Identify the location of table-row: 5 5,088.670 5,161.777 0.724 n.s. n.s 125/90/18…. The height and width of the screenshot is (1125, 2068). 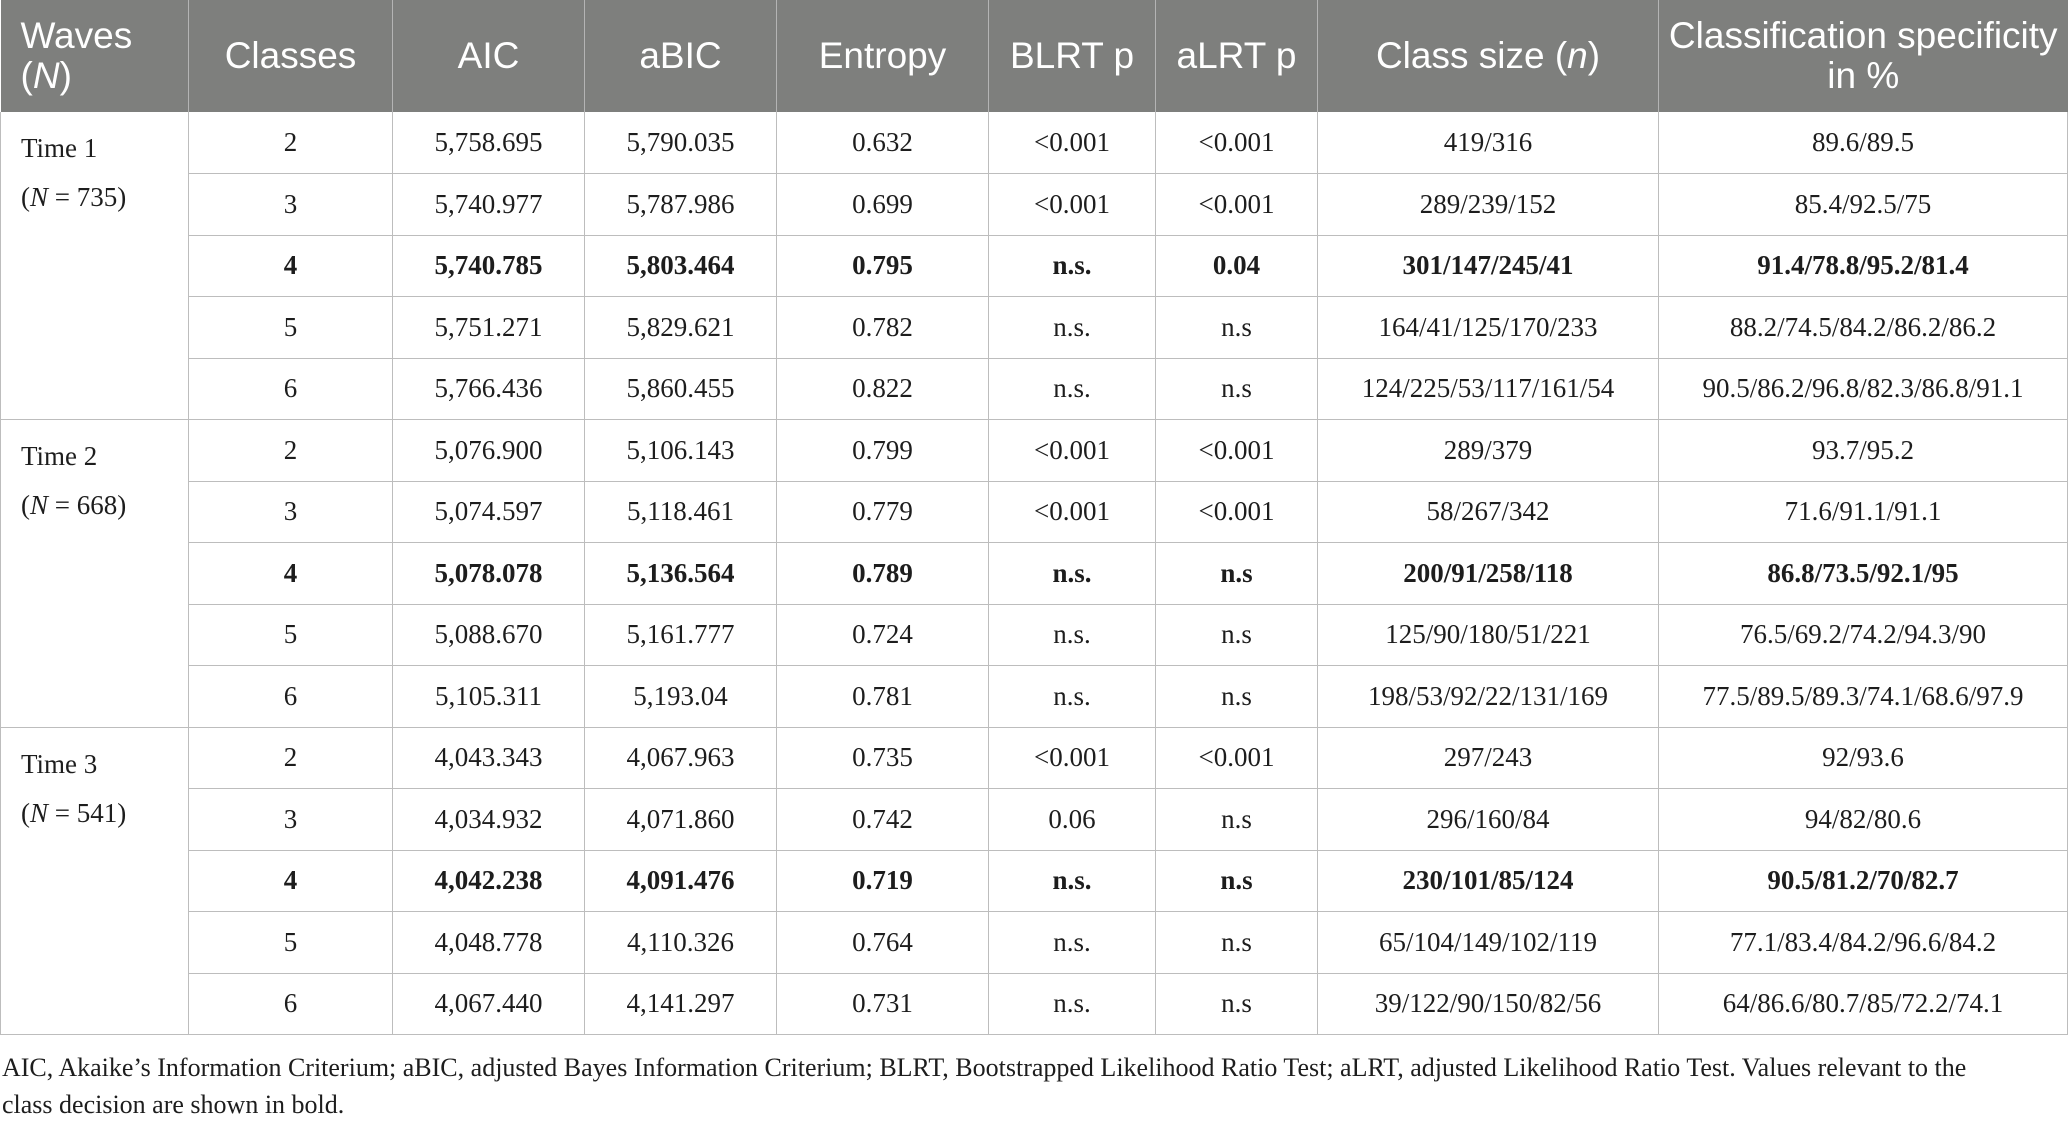
(1034, 635).